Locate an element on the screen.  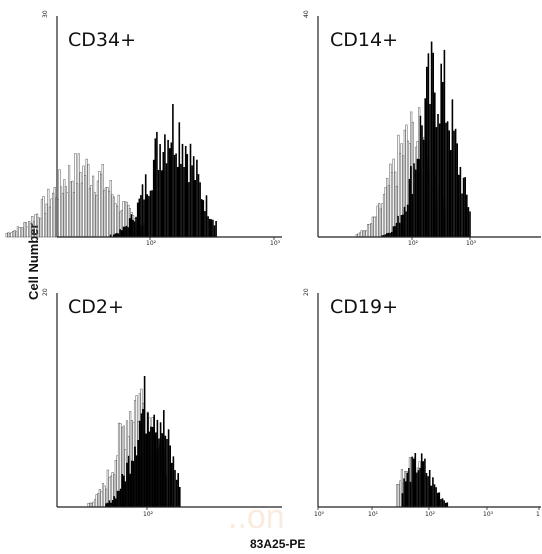
panel-title: CD2+ is located at coordinates (96, 307).